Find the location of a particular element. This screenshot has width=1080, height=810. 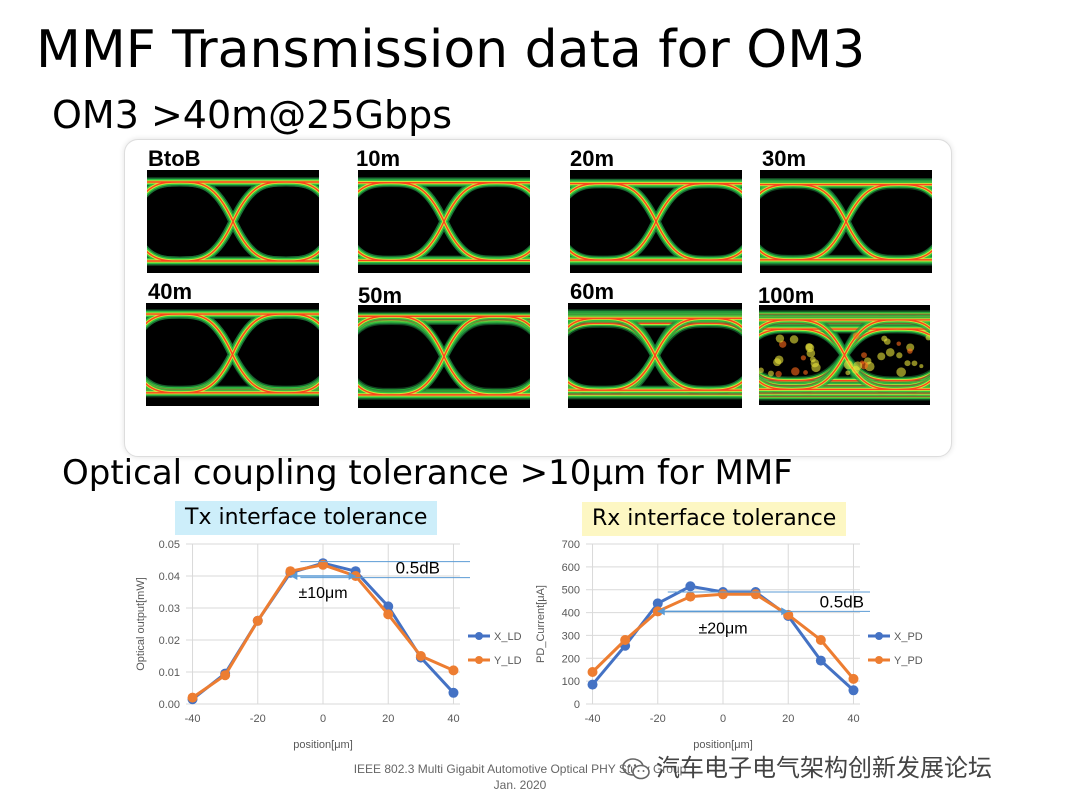

eye-diagram-20m is located at coordinates (656, 221).